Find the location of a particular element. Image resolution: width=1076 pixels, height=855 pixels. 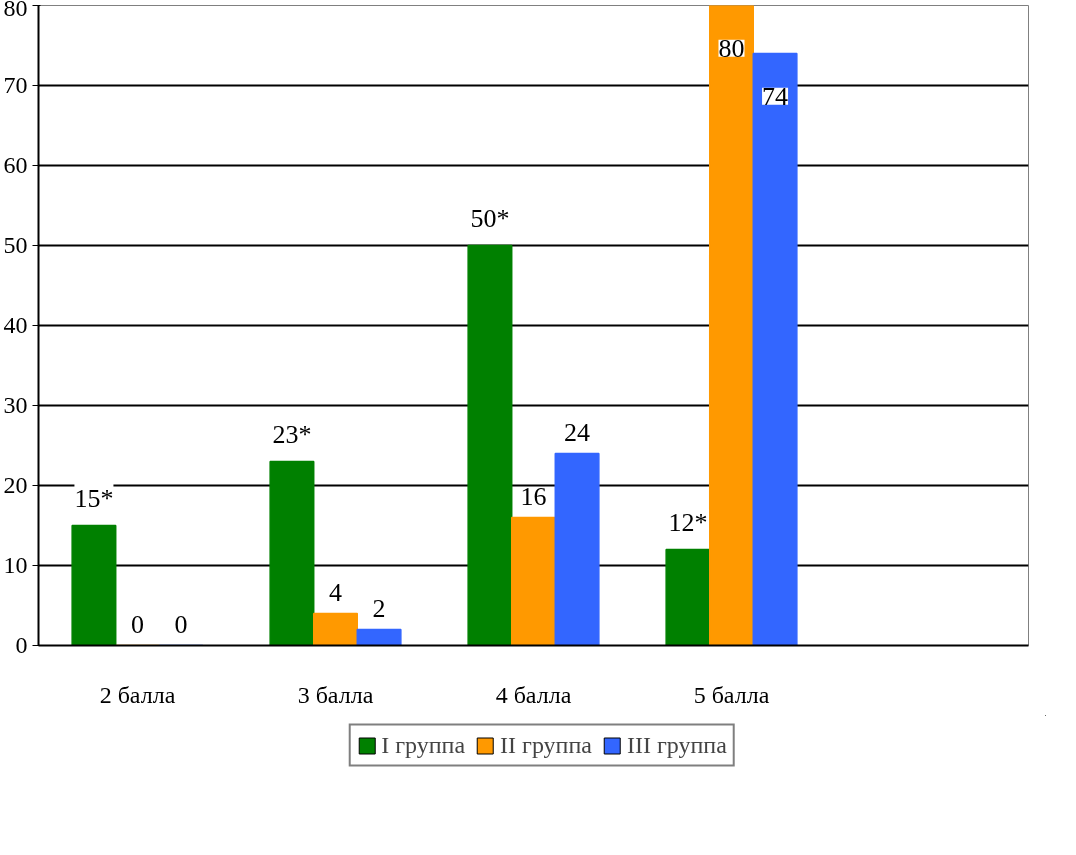

x-tick-label: 3 балла is located at coordinates (335, 694).